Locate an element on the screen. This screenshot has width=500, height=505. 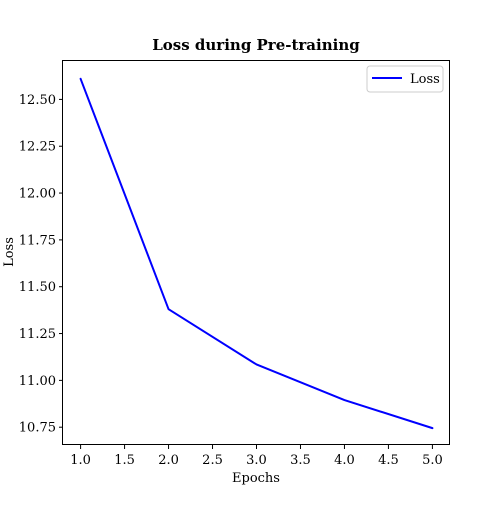
y-axis-label: Loss is located at coordinates (9, 252).